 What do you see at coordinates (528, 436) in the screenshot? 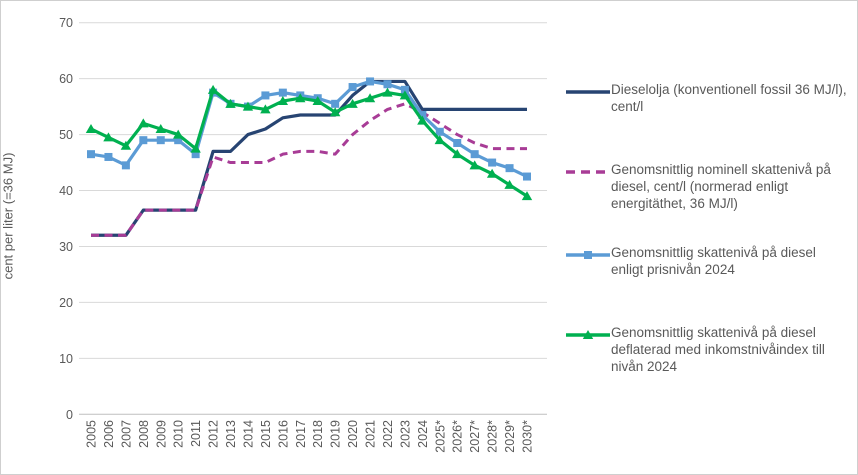
I see `x-tick-label: 2030*` at bounding box center [528, 436].